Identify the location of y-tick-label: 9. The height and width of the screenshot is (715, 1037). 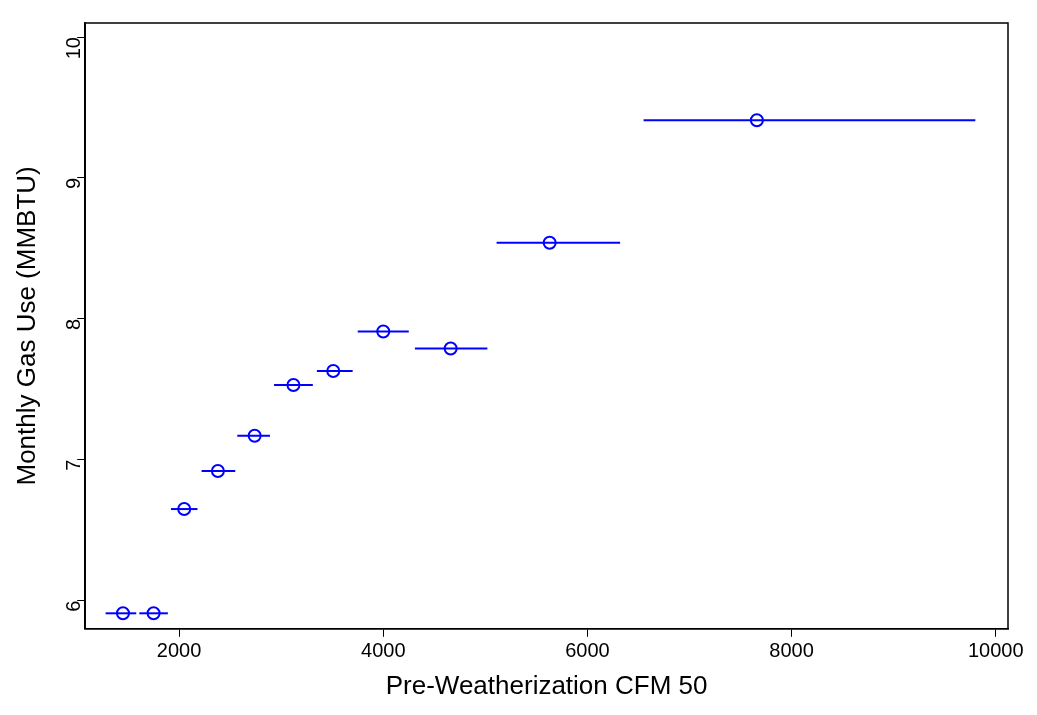
(72, 183).